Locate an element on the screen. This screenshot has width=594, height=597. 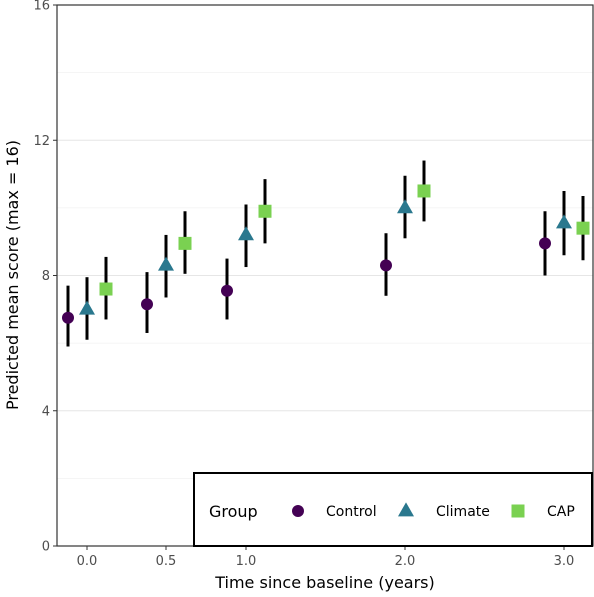
y-tick-label: 12 is located at coordinates (41, 141).